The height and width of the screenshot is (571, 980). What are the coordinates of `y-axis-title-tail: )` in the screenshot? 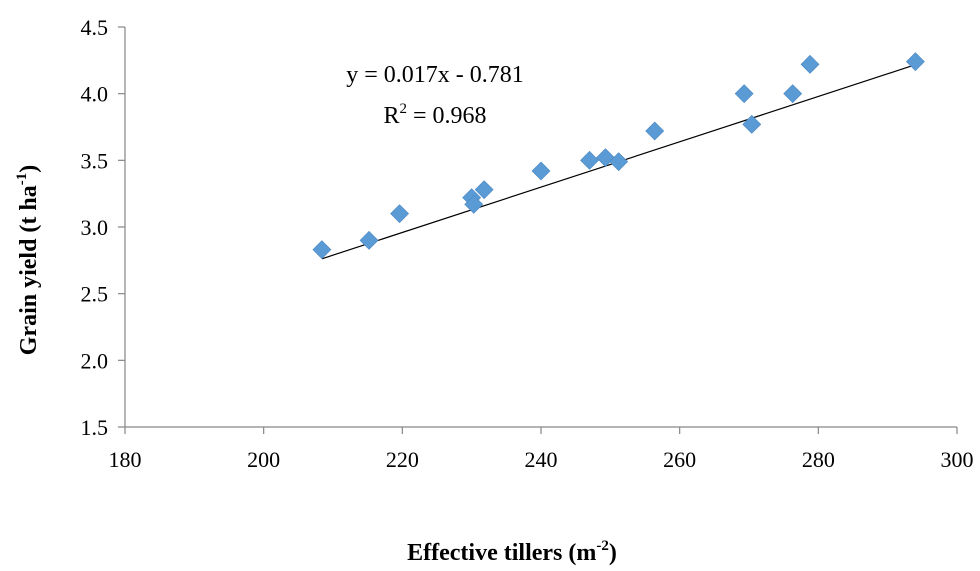 It's located at (29, 169).